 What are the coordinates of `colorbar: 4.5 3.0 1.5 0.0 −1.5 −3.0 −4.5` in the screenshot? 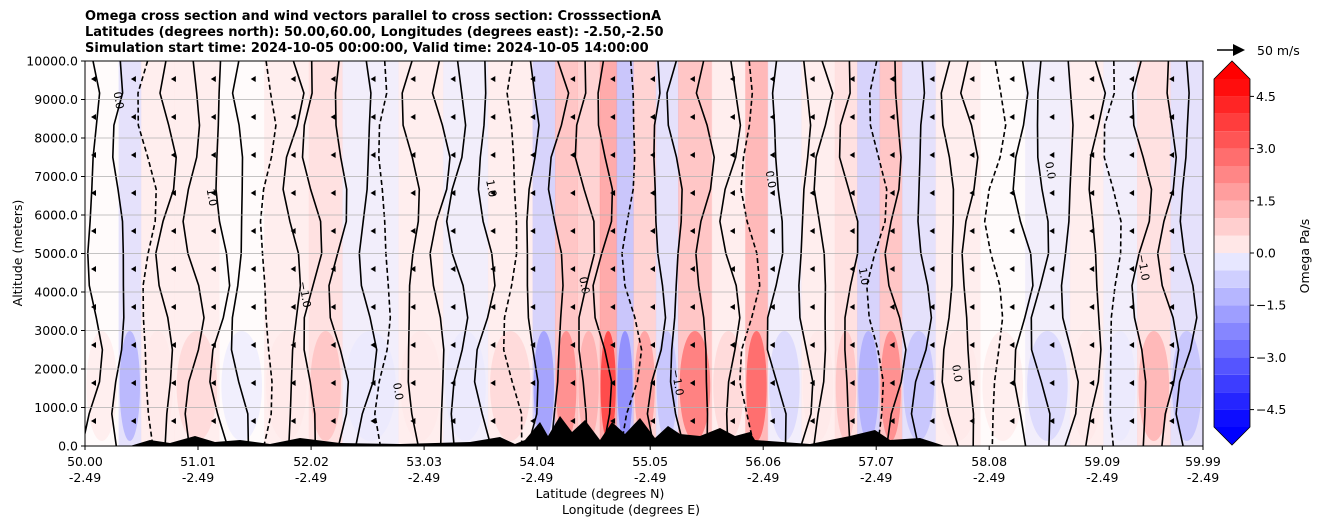 It's located at (1249, 253).